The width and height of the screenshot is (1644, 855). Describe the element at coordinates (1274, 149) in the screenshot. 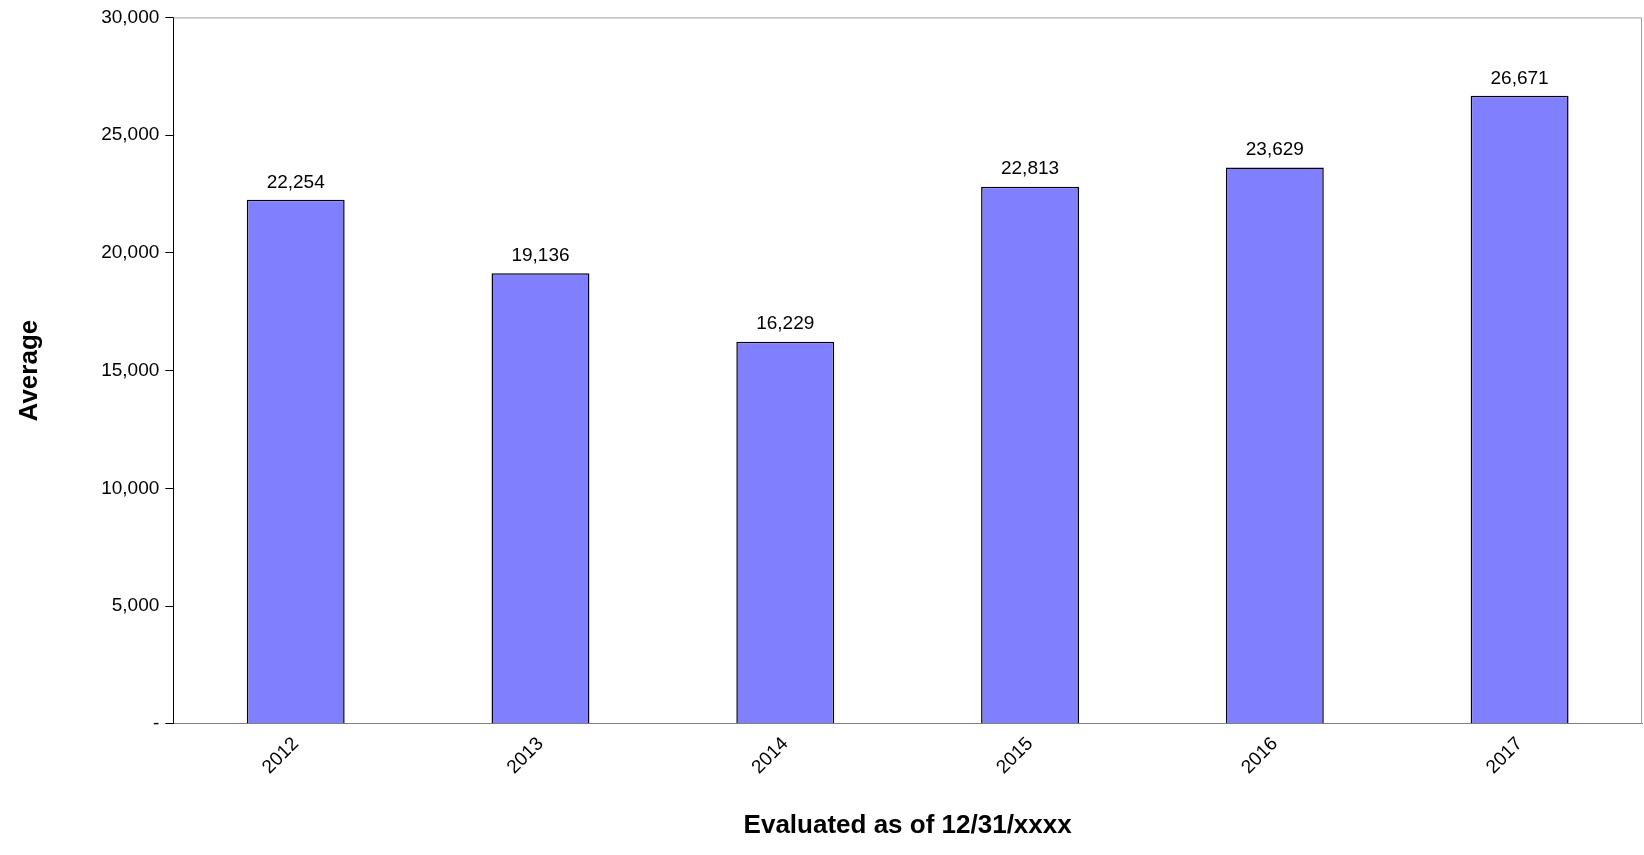

I see `data-label: 23,629` at that location.